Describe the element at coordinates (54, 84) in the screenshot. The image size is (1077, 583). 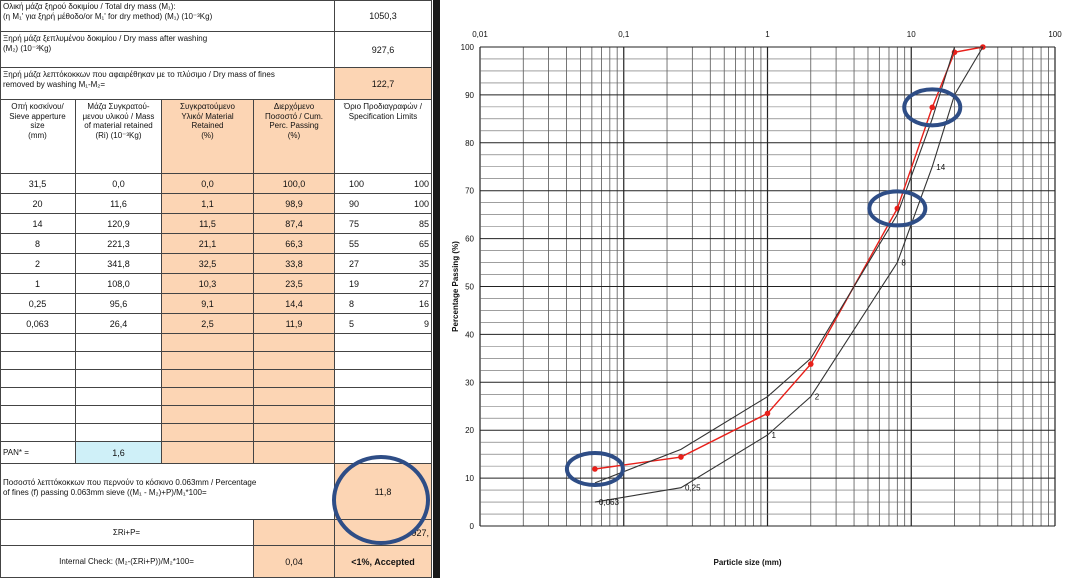
I see `header-label-3-text: removed by washing M₁-M₂=` at that location.